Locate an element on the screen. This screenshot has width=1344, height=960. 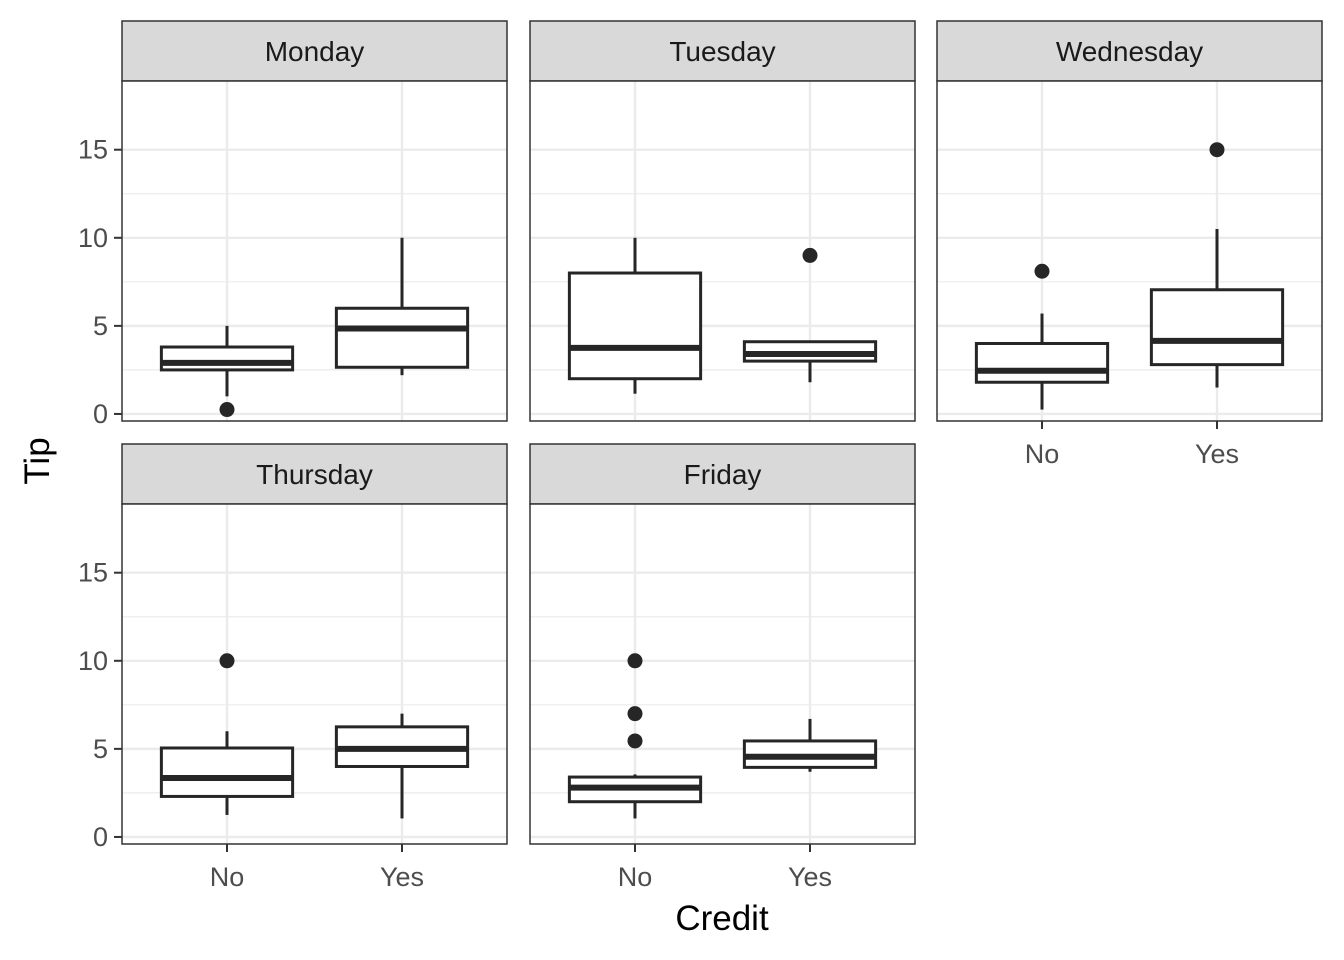
facet-strip-label: Friday is located at coordinates (723, 474).